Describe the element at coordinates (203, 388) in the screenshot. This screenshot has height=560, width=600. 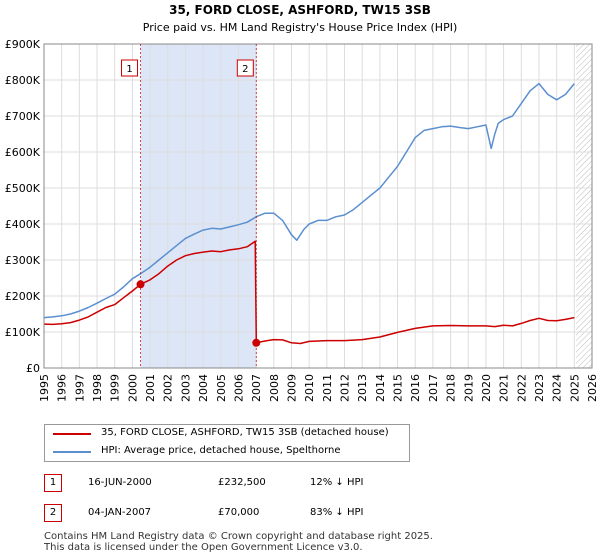
I see `x-tick-label: 2004` at that location.